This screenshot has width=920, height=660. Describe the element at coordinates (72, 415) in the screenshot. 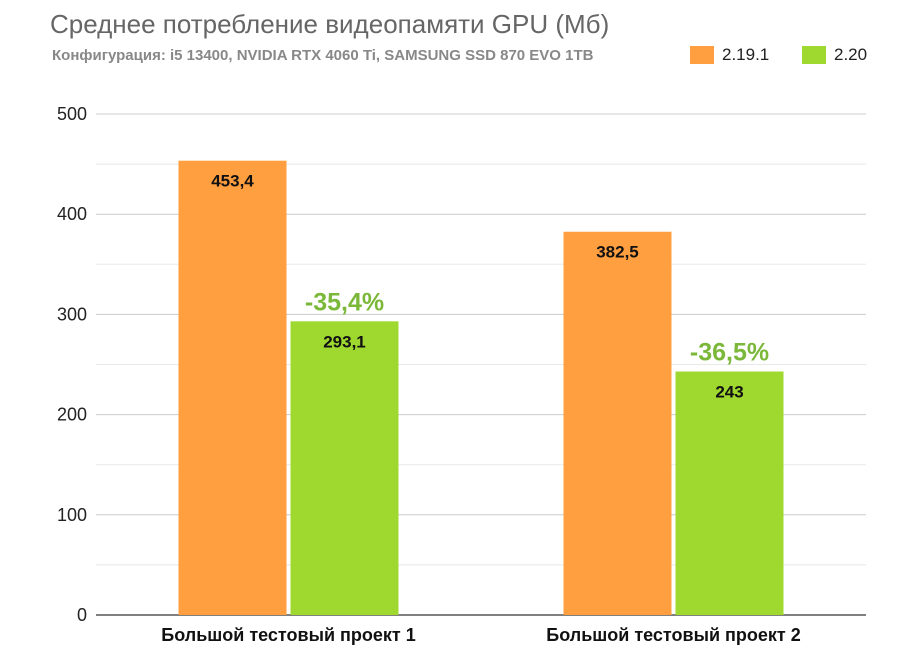

I see `y-tick-label: 200` at that location.